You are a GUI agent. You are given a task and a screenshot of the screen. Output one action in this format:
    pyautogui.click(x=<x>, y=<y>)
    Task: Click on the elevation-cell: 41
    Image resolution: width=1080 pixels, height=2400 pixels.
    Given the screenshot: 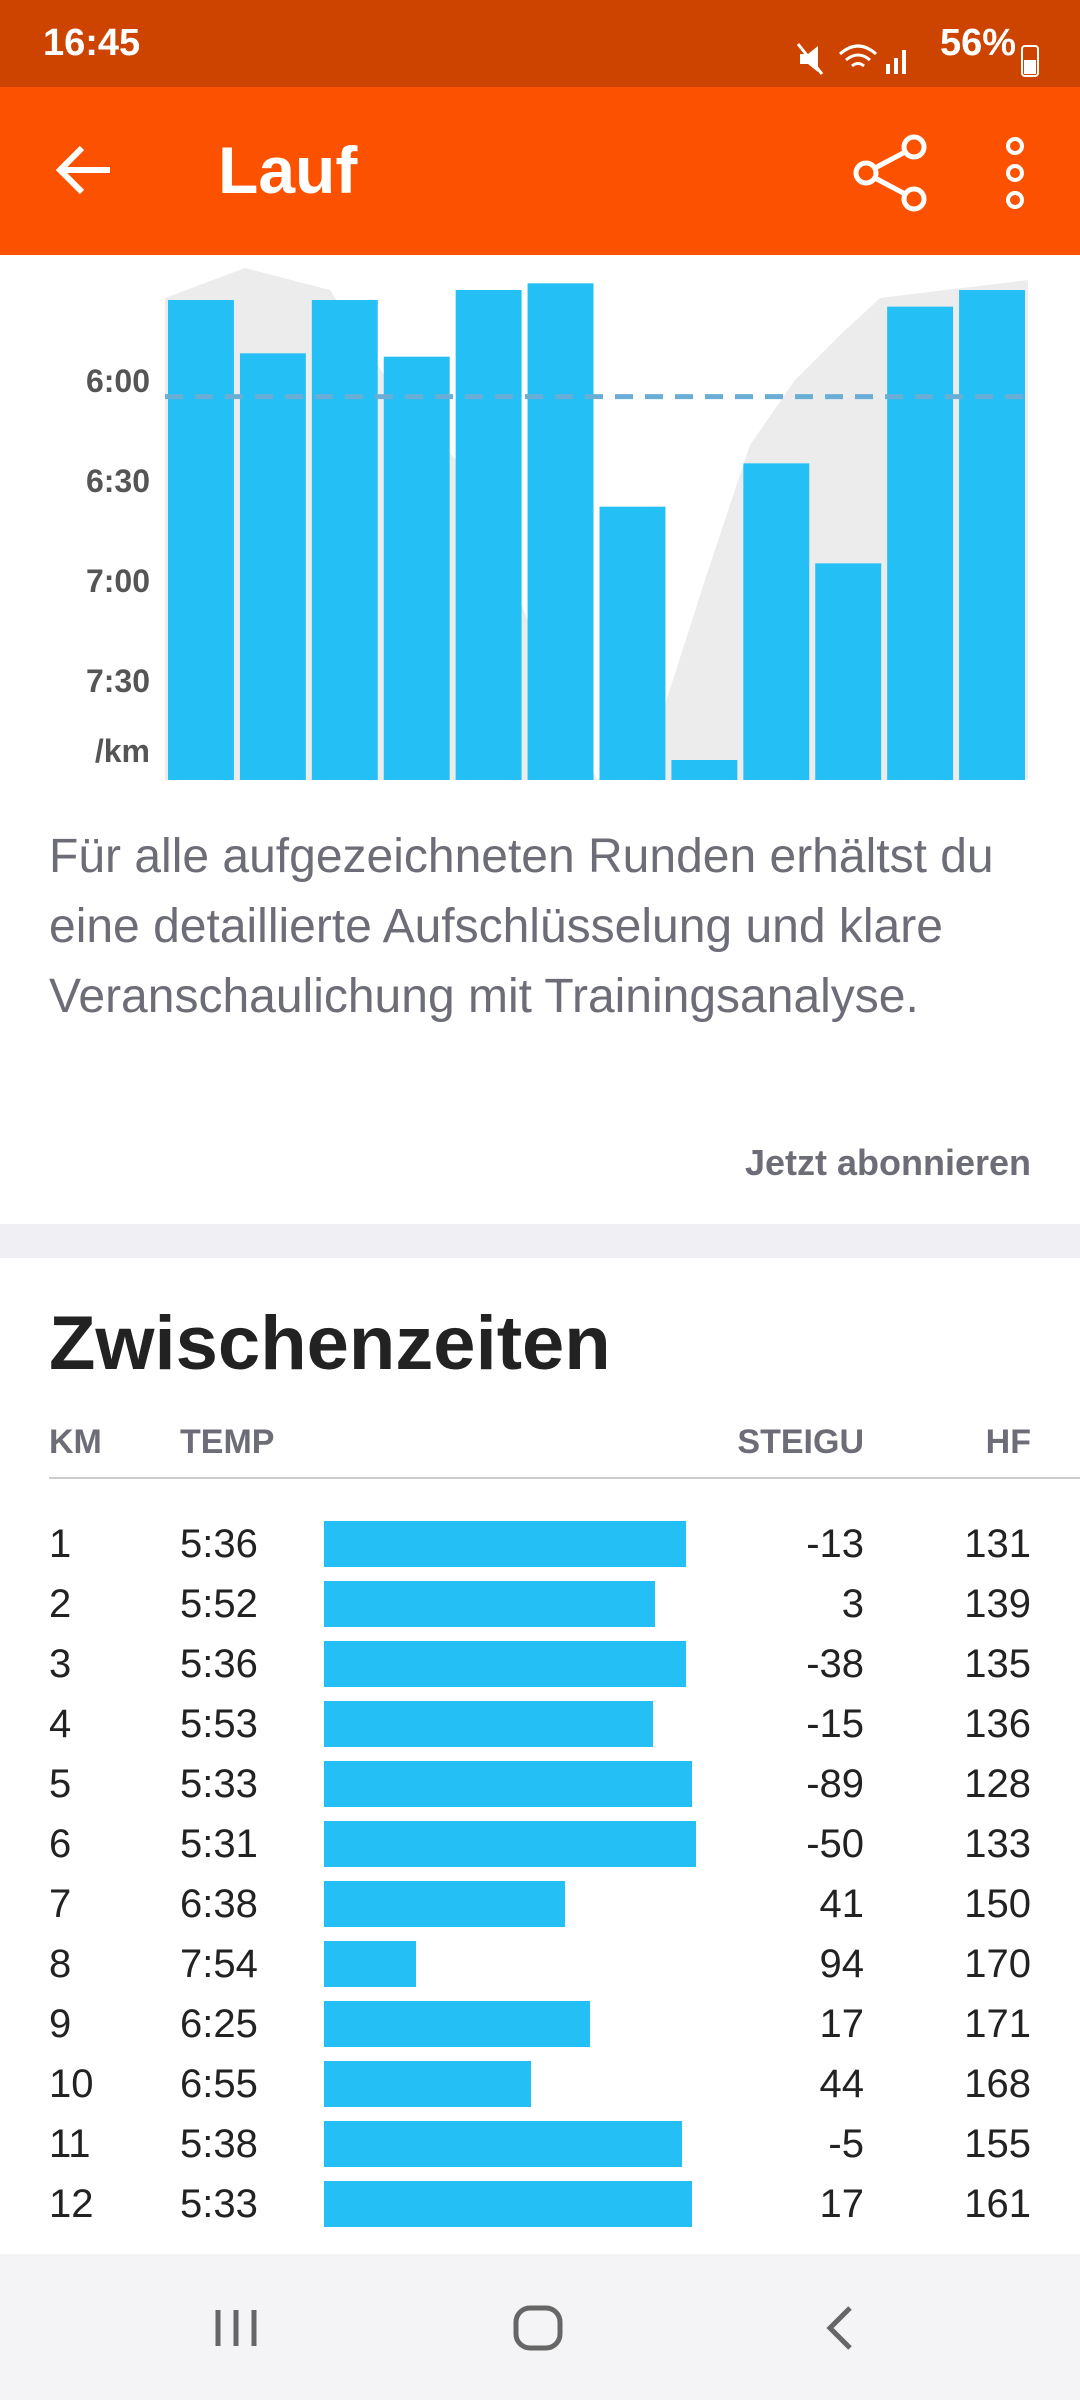 What is the action you would take?
    pyautogui.click(x=842, y=1904)
    